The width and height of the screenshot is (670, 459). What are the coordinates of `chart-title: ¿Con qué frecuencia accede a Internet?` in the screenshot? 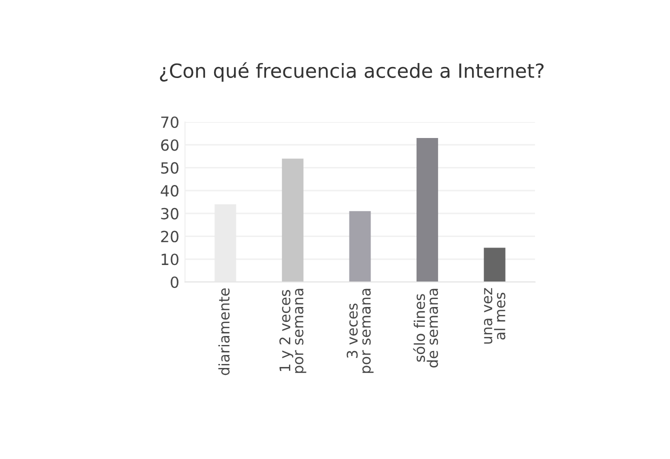 It's located at (352, 72).